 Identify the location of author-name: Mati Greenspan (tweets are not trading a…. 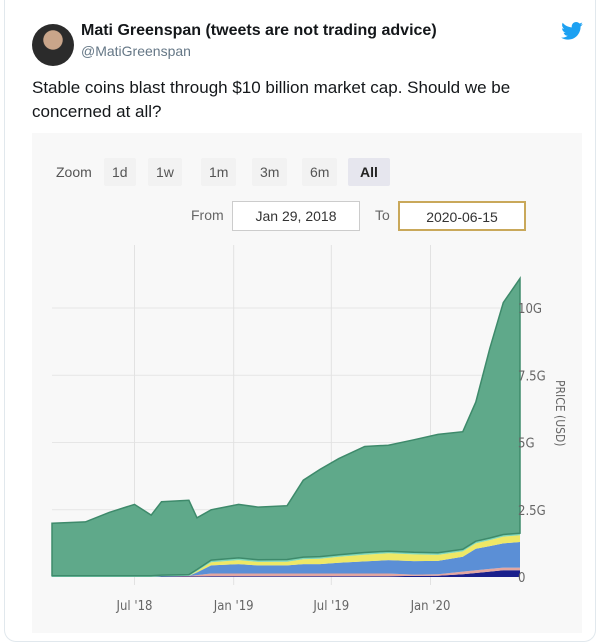
(259, 30).